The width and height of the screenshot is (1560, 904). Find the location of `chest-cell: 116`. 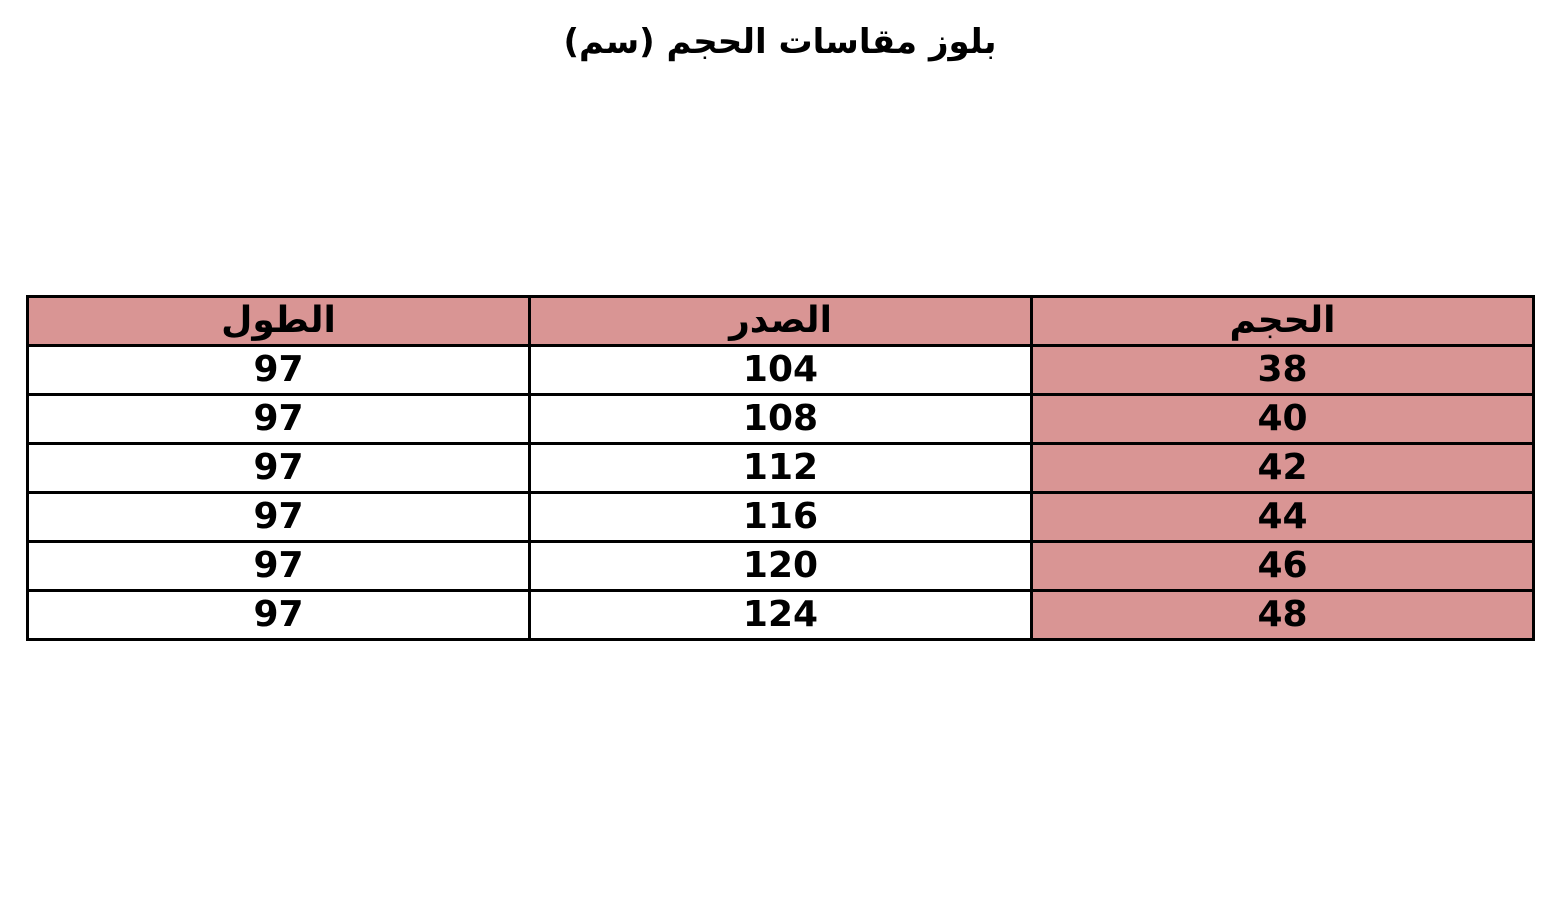

chest-cell: 116 is located at coordinates (780, 517).